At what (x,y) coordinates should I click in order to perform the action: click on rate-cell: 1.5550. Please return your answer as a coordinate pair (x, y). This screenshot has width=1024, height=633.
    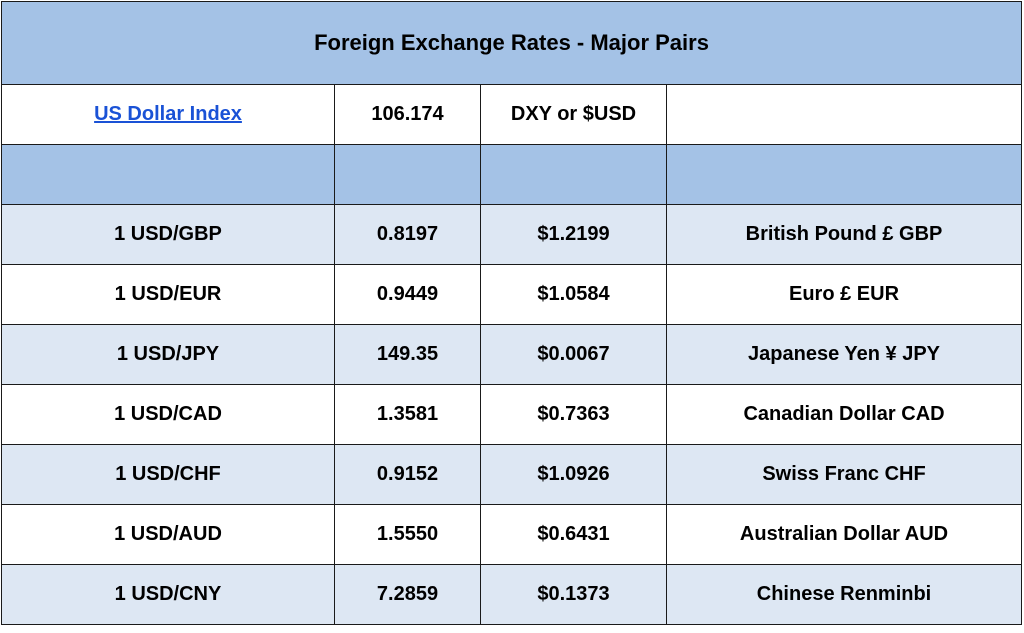
    Looking at the image, I should click on (407, 534).